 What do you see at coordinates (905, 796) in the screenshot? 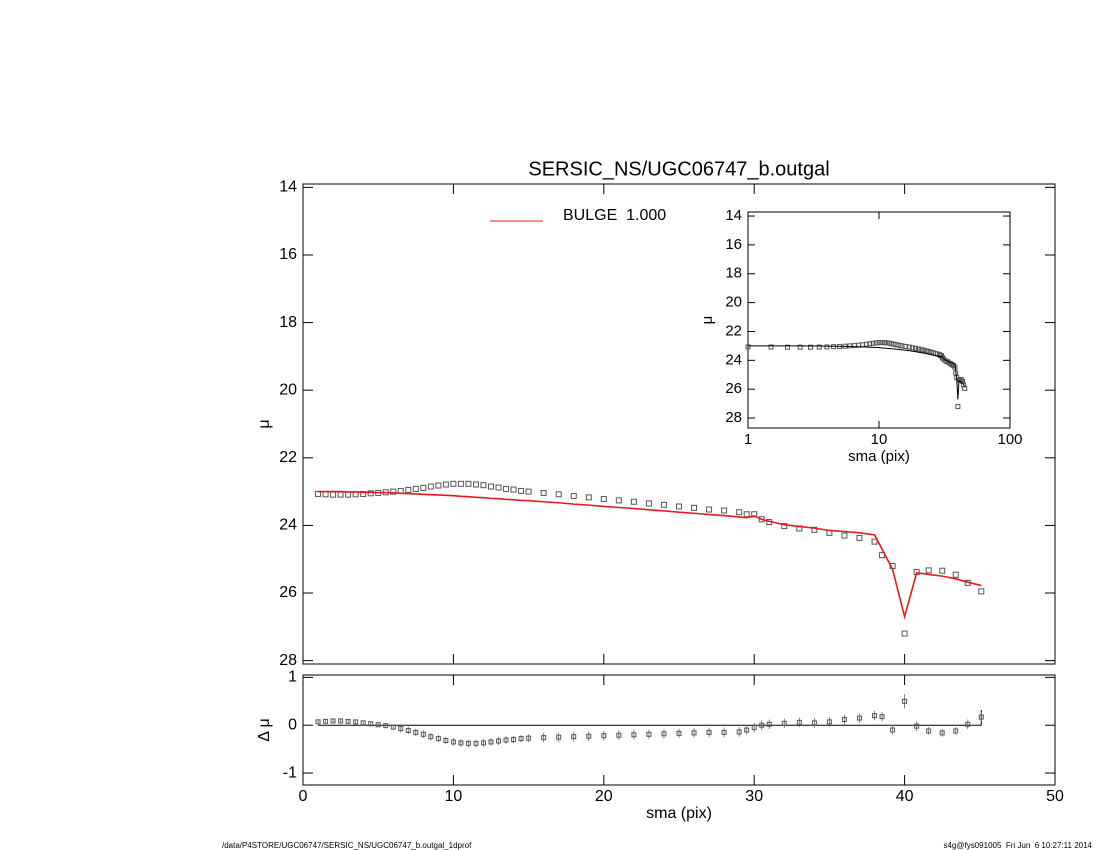
I see `x-tick-label: 40` at bounding box center [905, 796].